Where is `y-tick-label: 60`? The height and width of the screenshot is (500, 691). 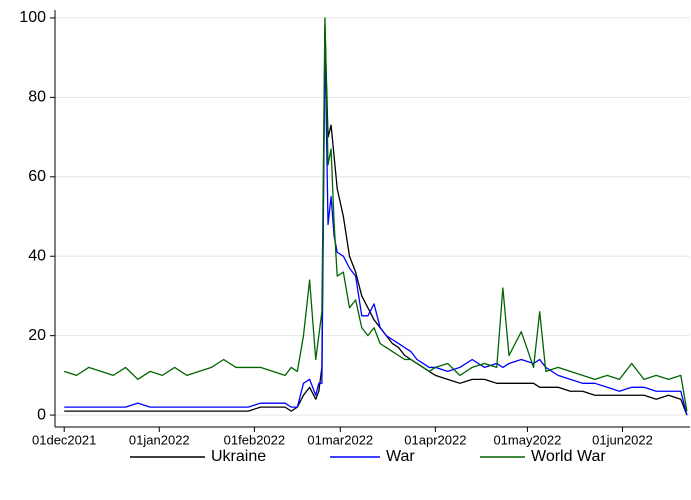 y-tick-label: 60 is located at coordinates (37, 176).